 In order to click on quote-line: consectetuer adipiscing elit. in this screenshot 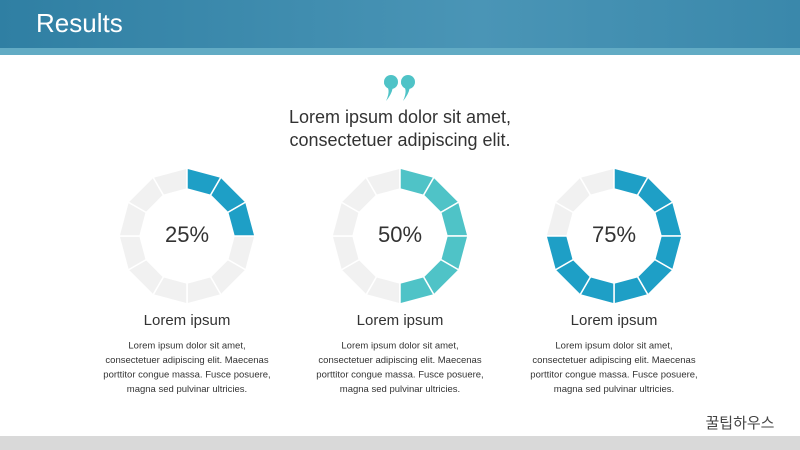, I will do `click(399, 140)`.